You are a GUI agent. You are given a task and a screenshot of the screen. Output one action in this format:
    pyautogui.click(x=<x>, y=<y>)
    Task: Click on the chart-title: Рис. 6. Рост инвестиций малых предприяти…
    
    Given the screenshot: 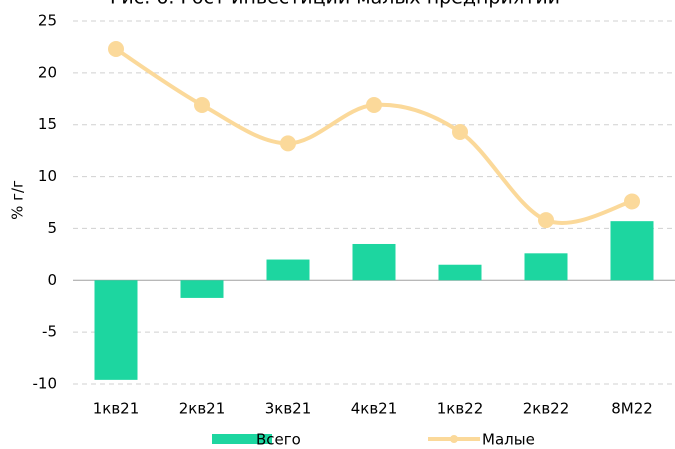 What is the action you would take?
    pyautogui.click(x=335, y=4)
    